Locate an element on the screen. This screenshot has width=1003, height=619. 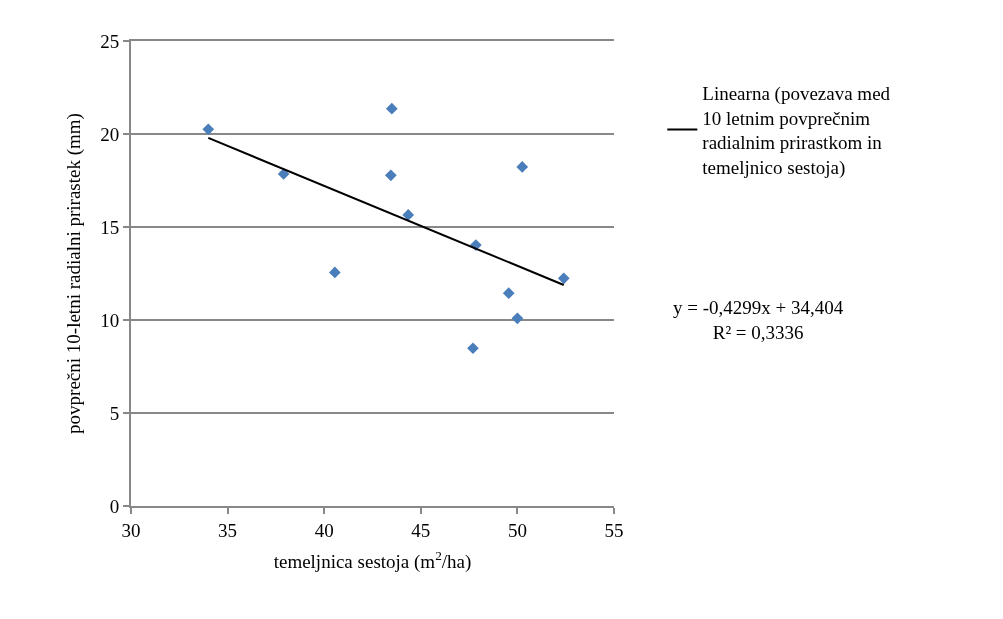
y-tick-label: 15 is located at coordinates (110, 227).